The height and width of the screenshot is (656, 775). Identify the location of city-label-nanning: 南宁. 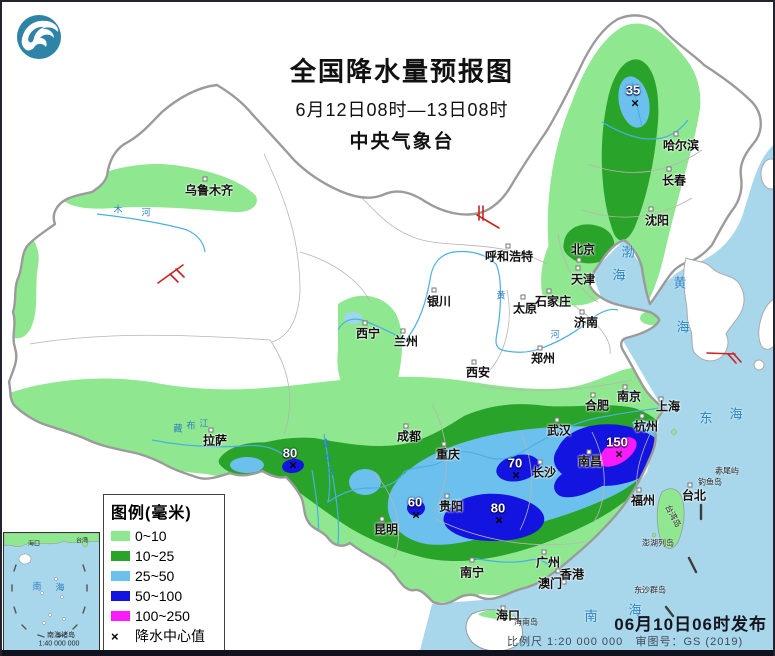
(472, 572).